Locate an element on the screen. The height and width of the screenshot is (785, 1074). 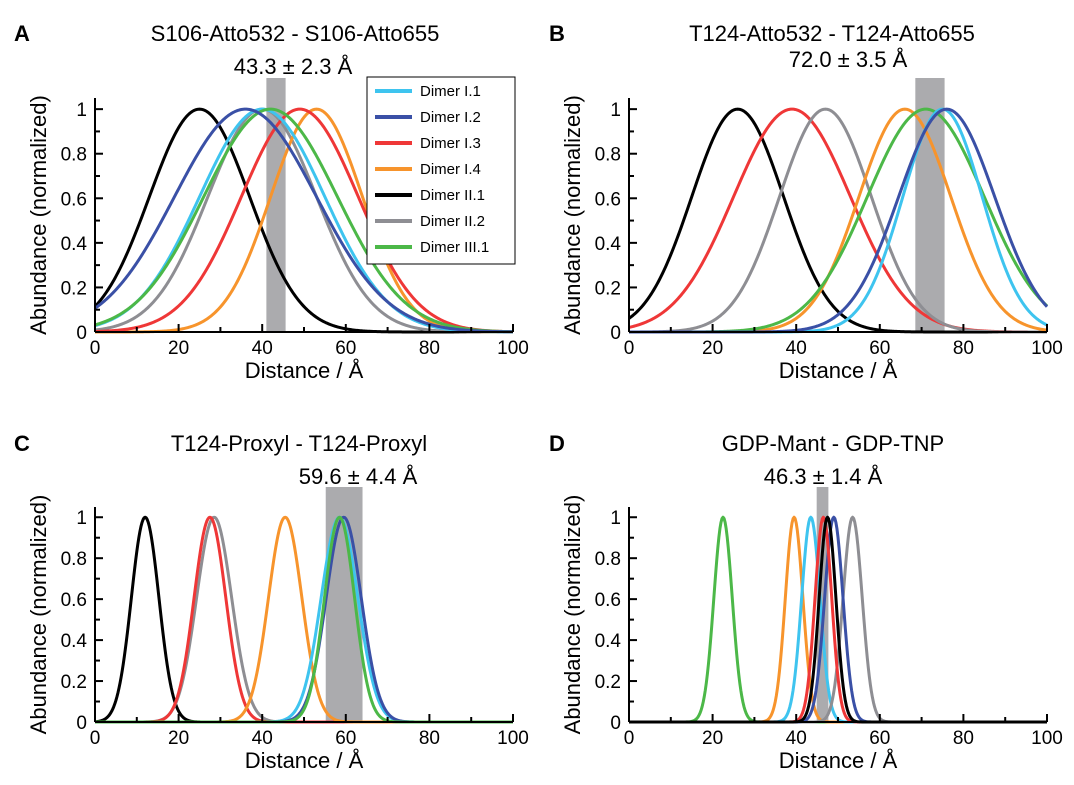
legend-label: Dimer II.1 is located at coordinates (452, 195).